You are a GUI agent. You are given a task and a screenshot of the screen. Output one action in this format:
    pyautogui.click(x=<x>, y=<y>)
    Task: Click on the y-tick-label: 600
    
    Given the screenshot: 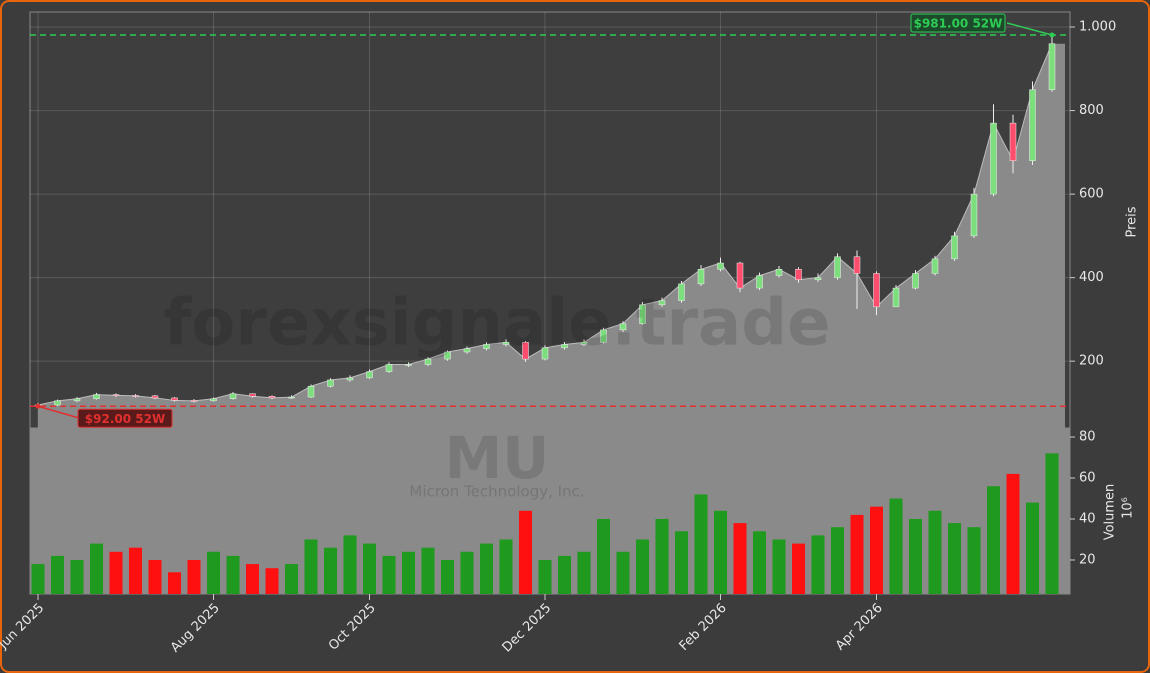 What is the action you would take?
    pyautogui.click(x=1091, y=194)
    